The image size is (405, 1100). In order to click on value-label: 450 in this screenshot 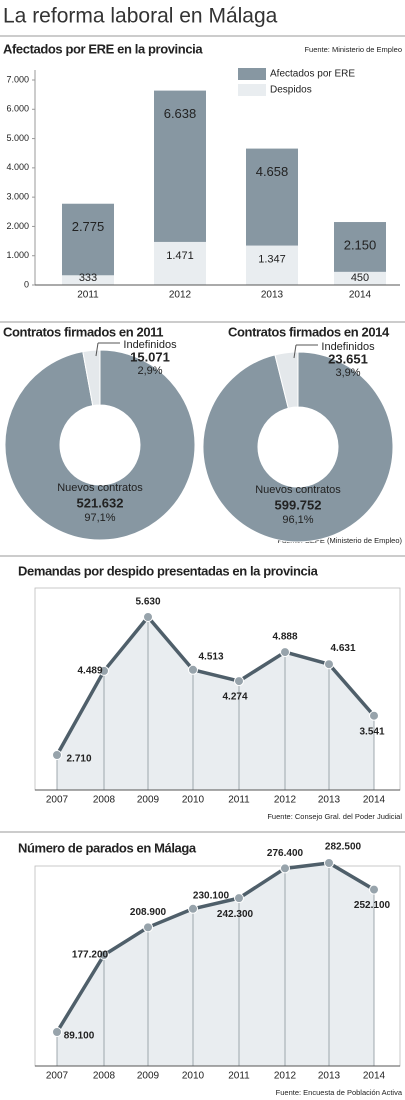, I will do `click(360, 278)`.